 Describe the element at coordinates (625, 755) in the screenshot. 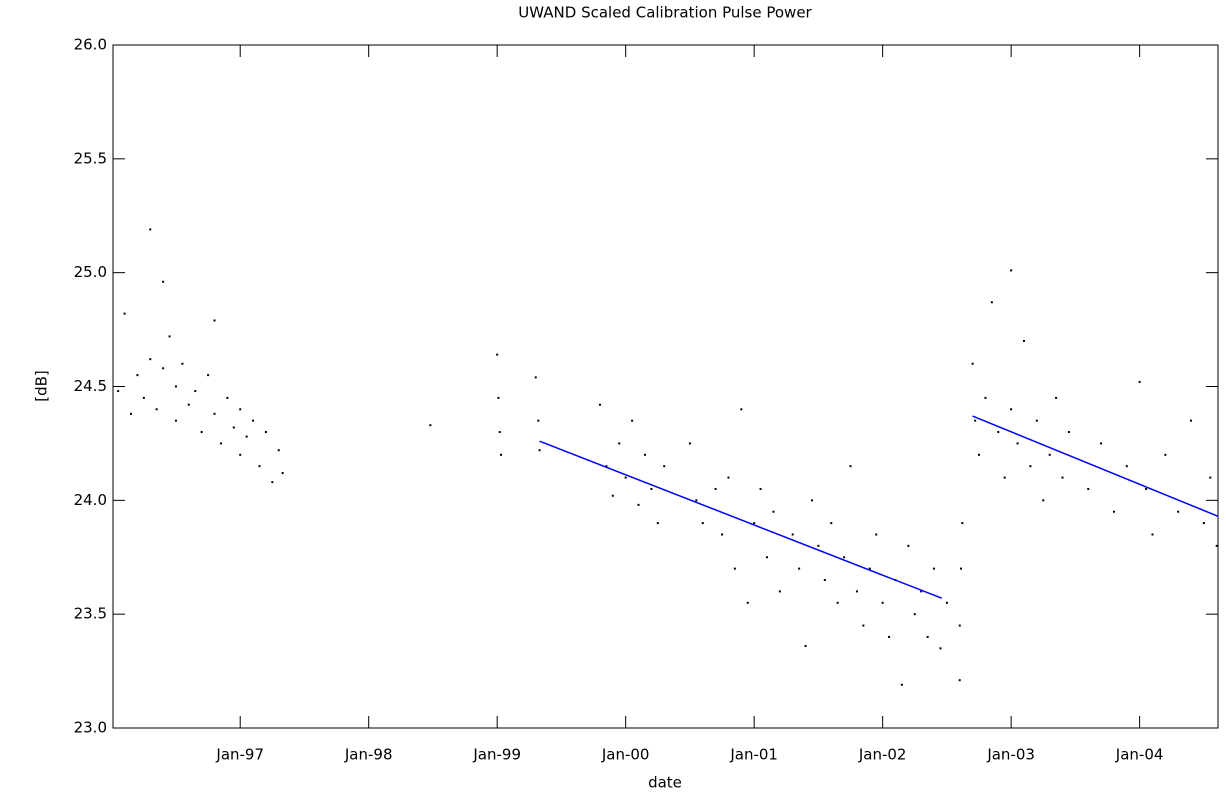

I see `x-tick-label: Jan-00` at that location.